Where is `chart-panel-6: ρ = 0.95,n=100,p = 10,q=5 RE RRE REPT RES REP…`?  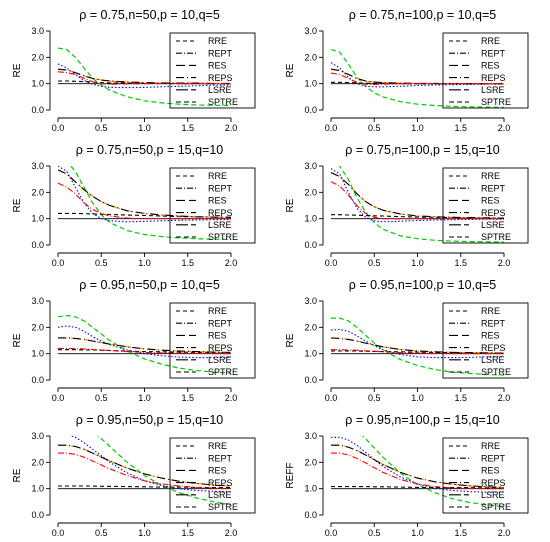 chart-panel-6: ρ = 0.95,n=100,p = 10,q=5 RE RRE REPT RES REP… is located at coordinates (407, 340).